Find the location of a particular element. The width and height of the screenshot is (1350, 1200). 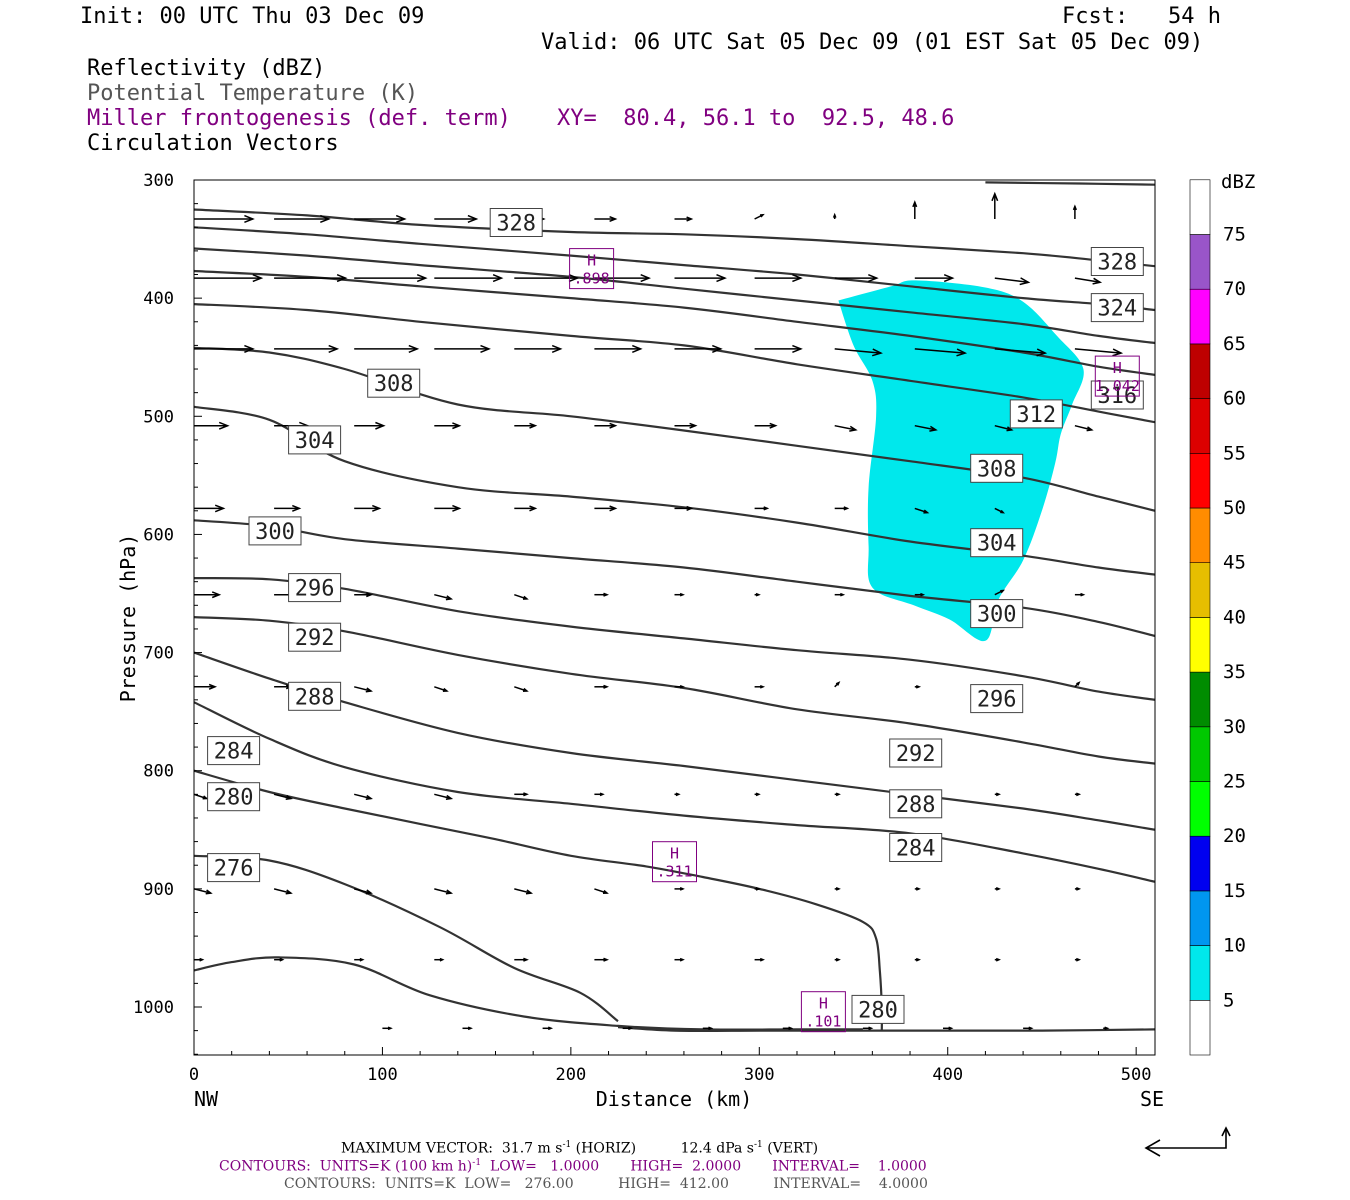

field-circulation-vectors: Circulation Vectors is located at coordinates (213, 143).